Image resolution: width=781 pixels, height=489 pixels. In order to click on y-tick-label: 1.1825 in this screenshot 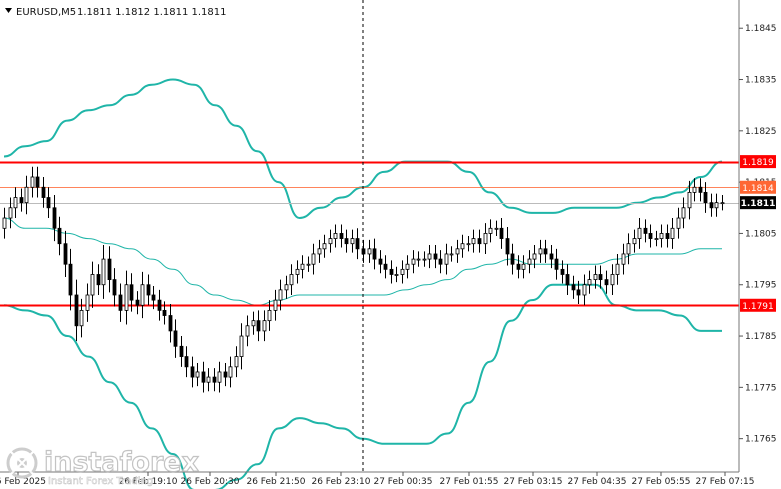, I will do `click(761, 132)`.